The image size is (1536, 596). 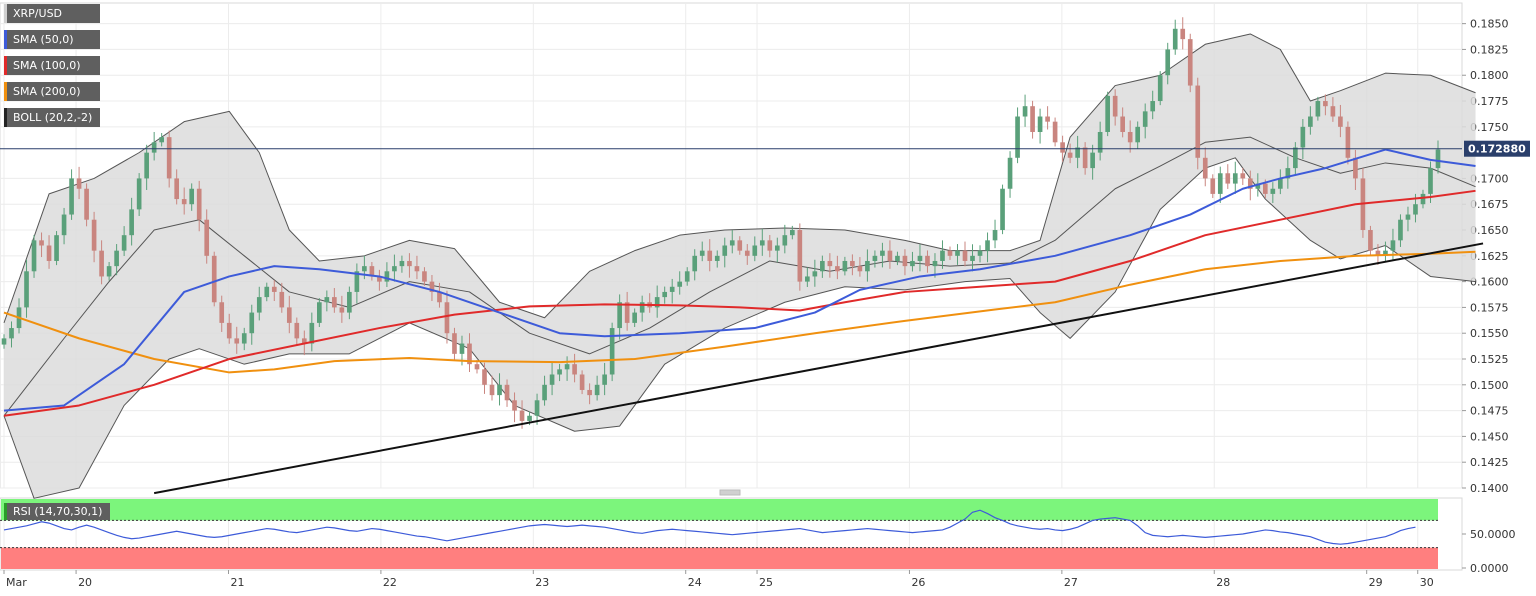 What do you see at coordinates (1489, 49) in the screenshot?
I see `y-tick-label: 0.1825` at bounding box center [1489, 49].